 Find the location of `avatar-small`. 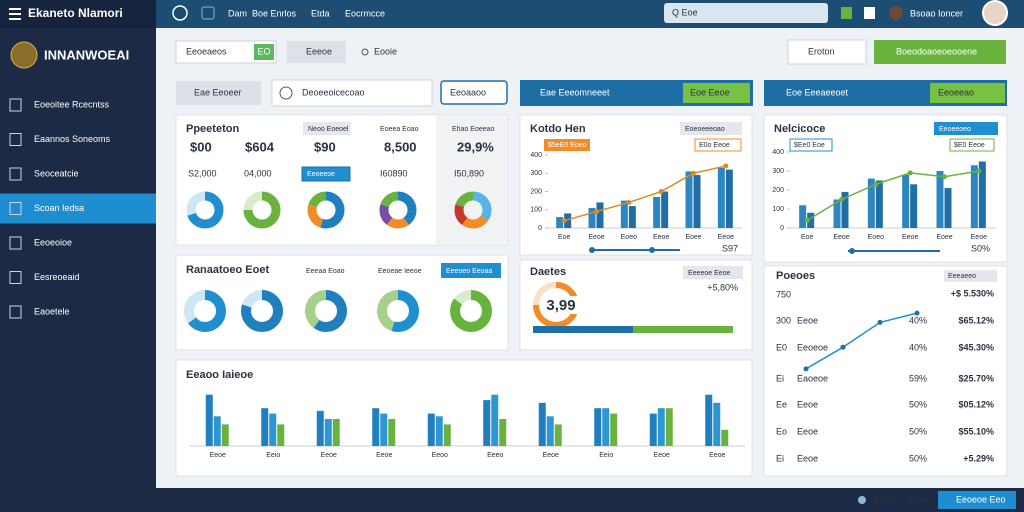

avatar-small is located at coordinates (896, 13).